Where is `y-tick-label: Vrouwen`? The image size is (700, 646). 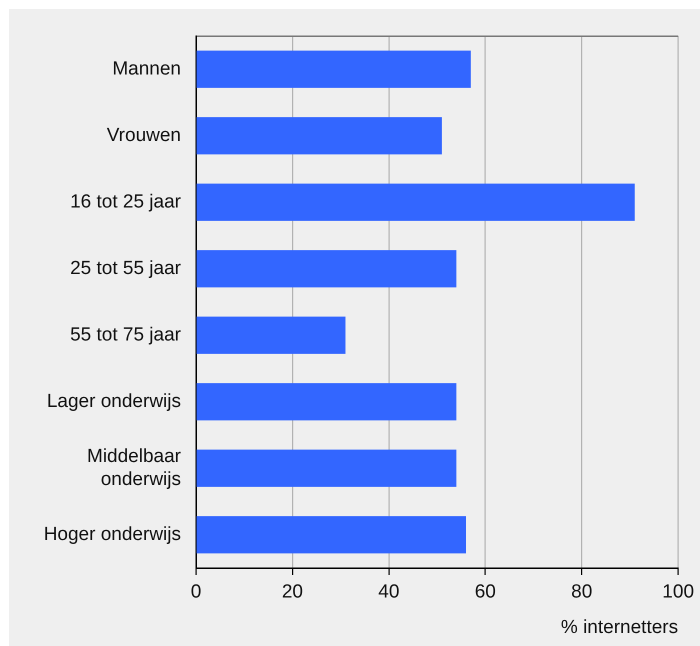 y-tick-label: Vrouwen is located at coordinates (143, 135).